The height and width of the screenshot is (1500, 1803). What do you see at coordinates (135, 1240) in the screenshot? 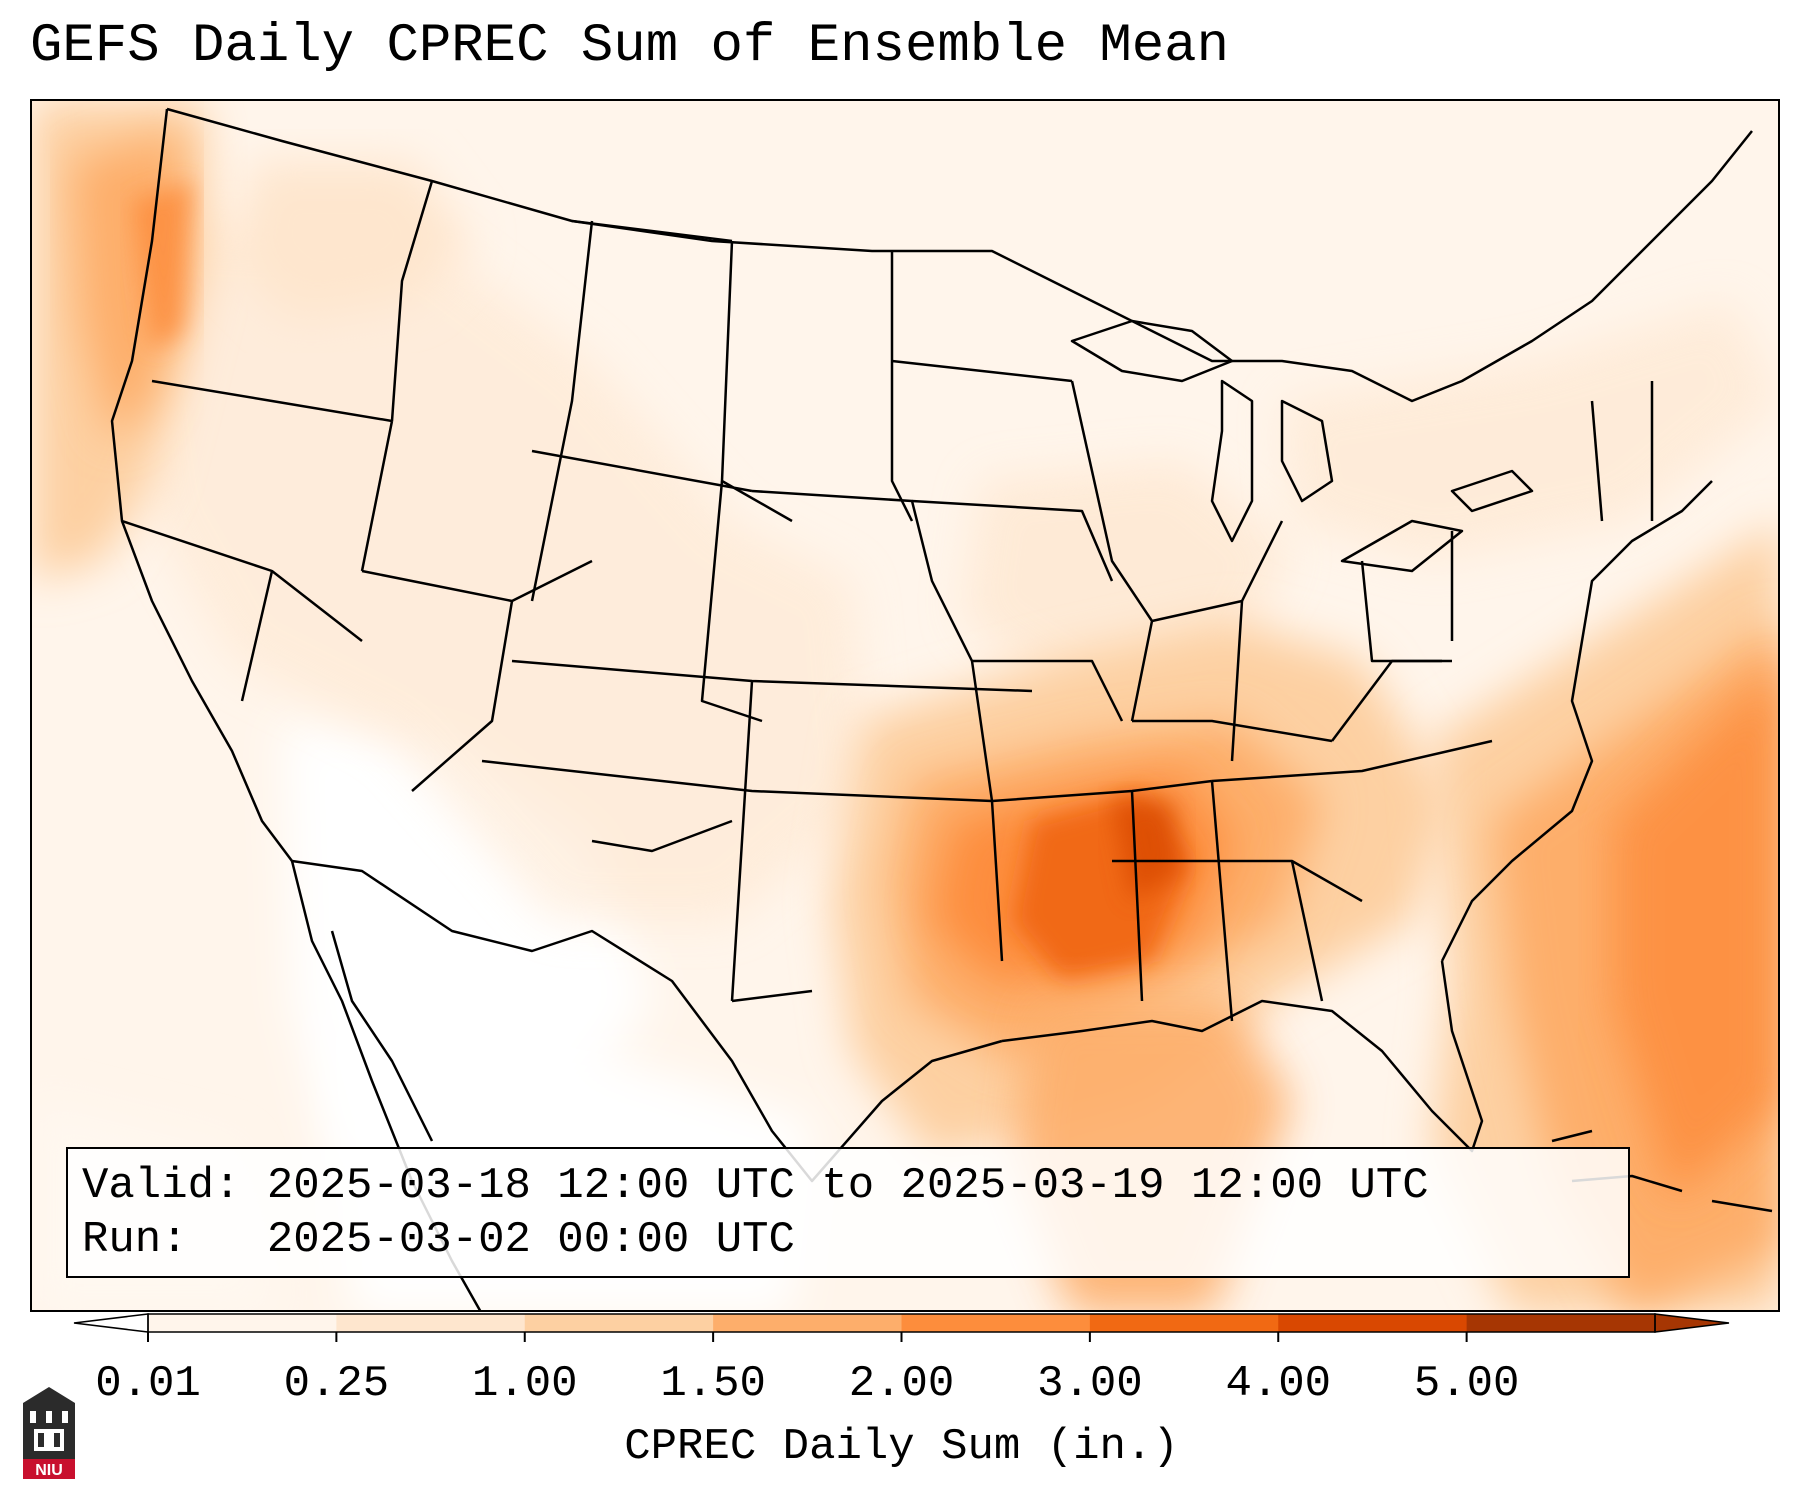
I see `run-label: Run:` at bounding box center [135, 1240].